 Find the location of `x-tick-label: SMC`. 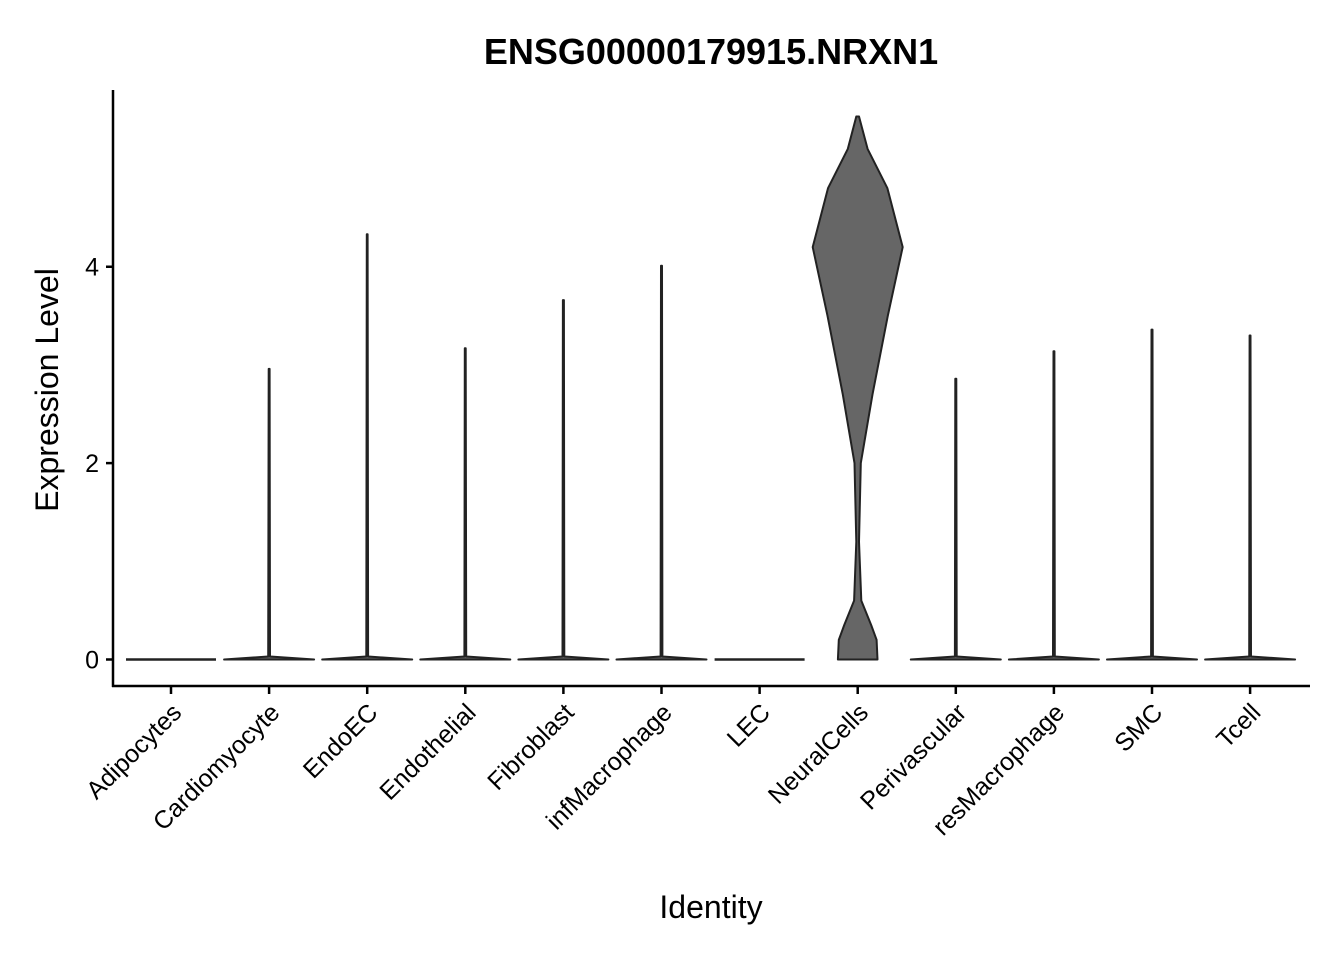

x-tick-label: SMC is located at coordinates (1138, 727).